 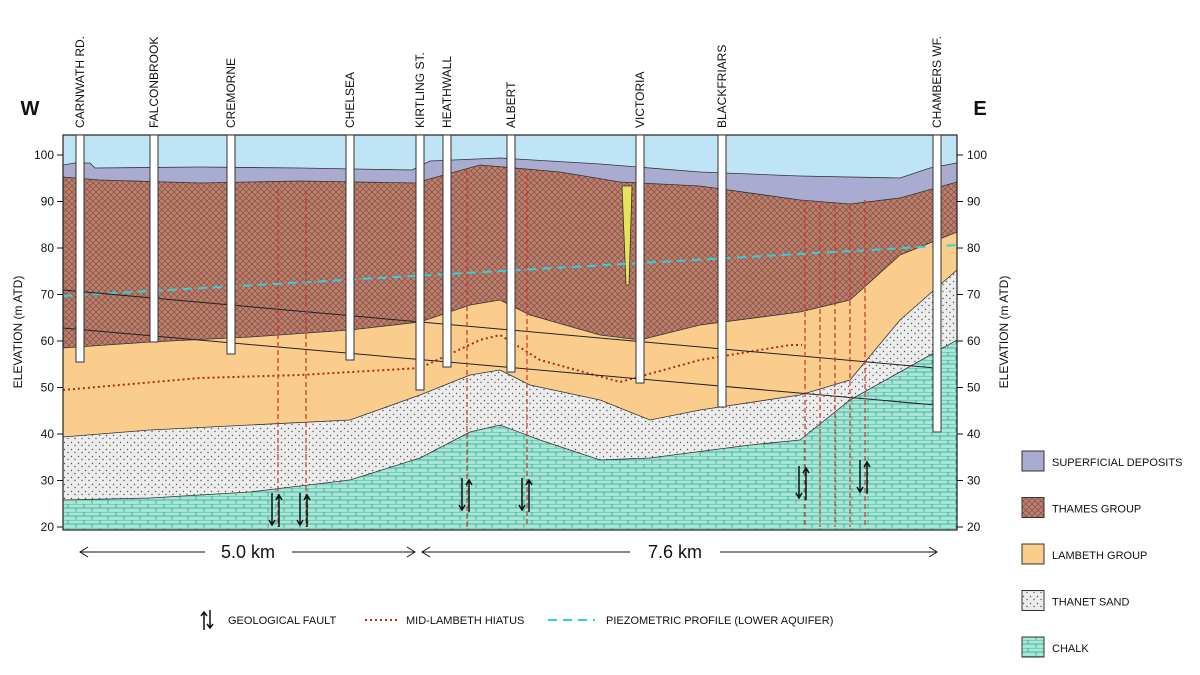 I want to click on shaft-label: CREMORNE, so click(x=231, y=93).